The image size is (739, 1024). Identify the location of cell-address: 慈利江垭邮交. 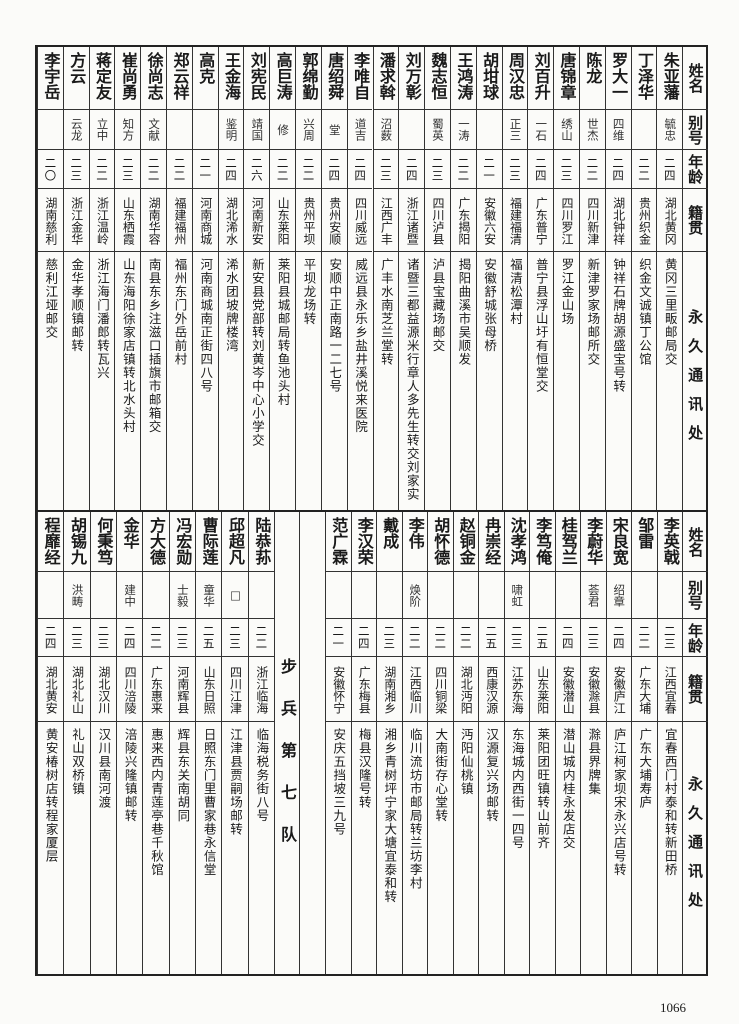
(51, 298).